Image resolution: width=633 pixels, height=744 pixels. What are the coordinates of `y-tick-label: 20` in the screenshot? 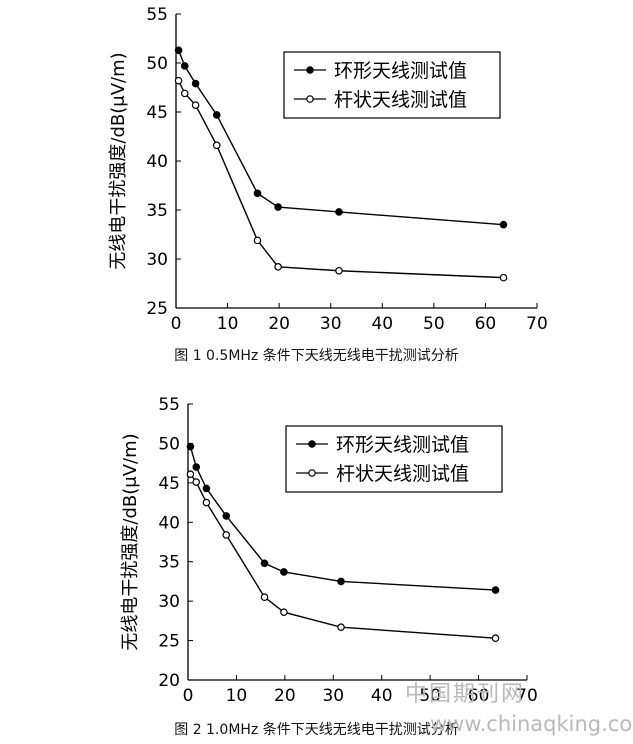 It's located at (169, 681).